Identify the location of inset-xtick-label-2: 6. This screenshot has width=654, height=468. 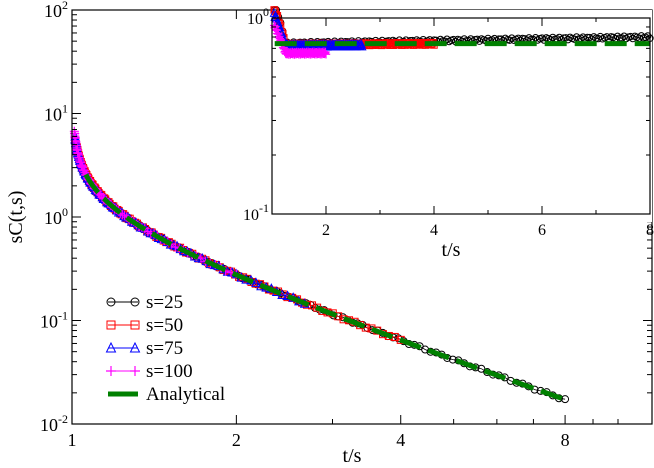
(542, 230).